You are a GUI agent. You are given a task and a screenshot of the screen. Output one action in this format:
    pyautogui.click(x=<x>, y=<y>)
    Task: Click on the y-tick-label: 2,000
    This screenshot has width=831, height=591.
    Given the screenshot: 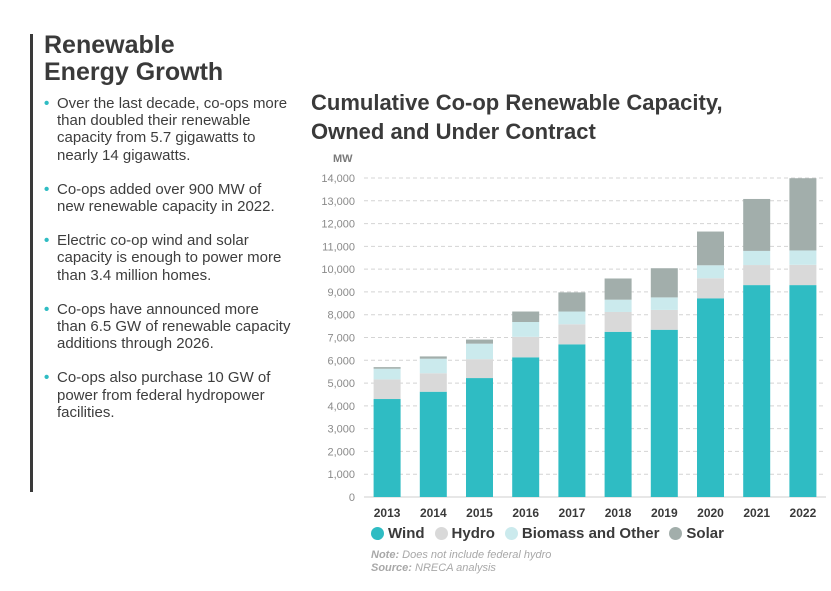 What is the action you would take?
    pyautogui.click(x=341, y=452)
    